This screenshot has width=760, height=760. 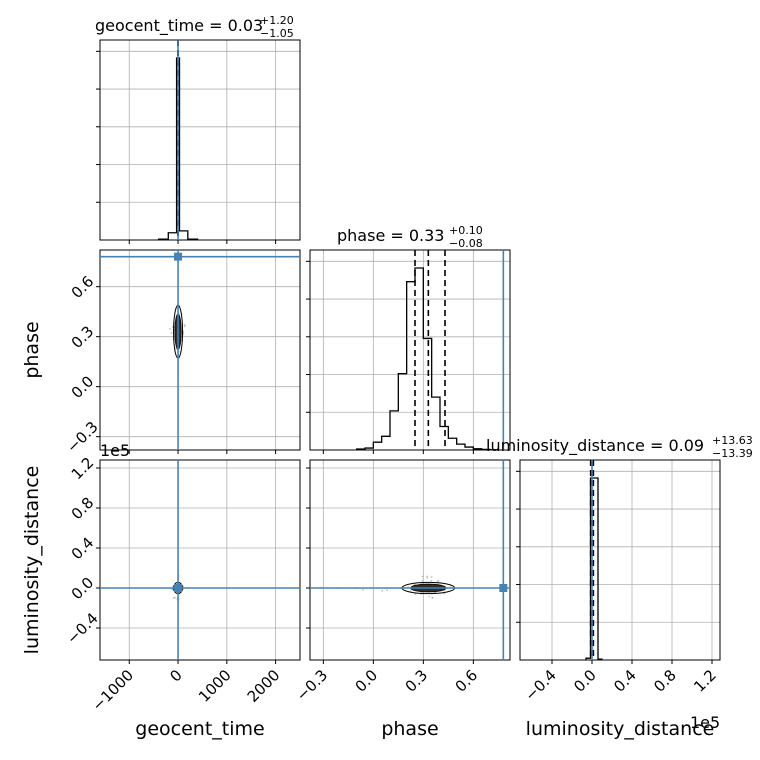 I want to click on title-geocent-time-minus: −1.05, so click(x=277, y=33).